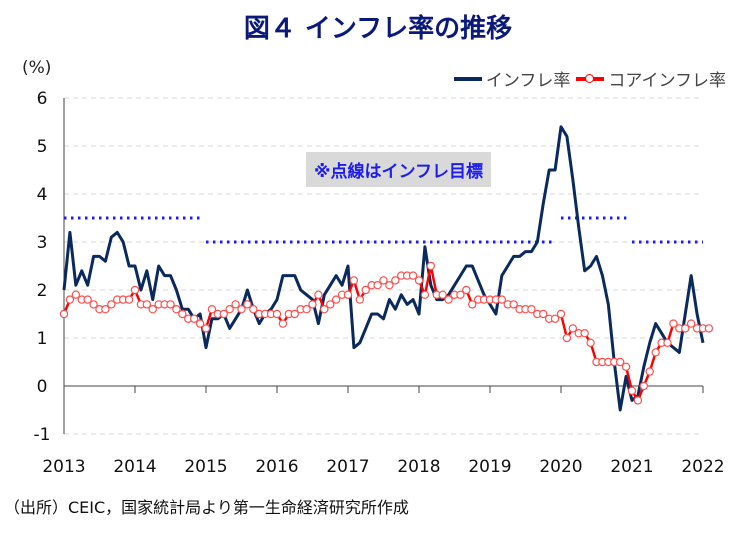 This screenshot has width=756, height=534. I want to click on x-tick-label: 2018, so click(418, 467).